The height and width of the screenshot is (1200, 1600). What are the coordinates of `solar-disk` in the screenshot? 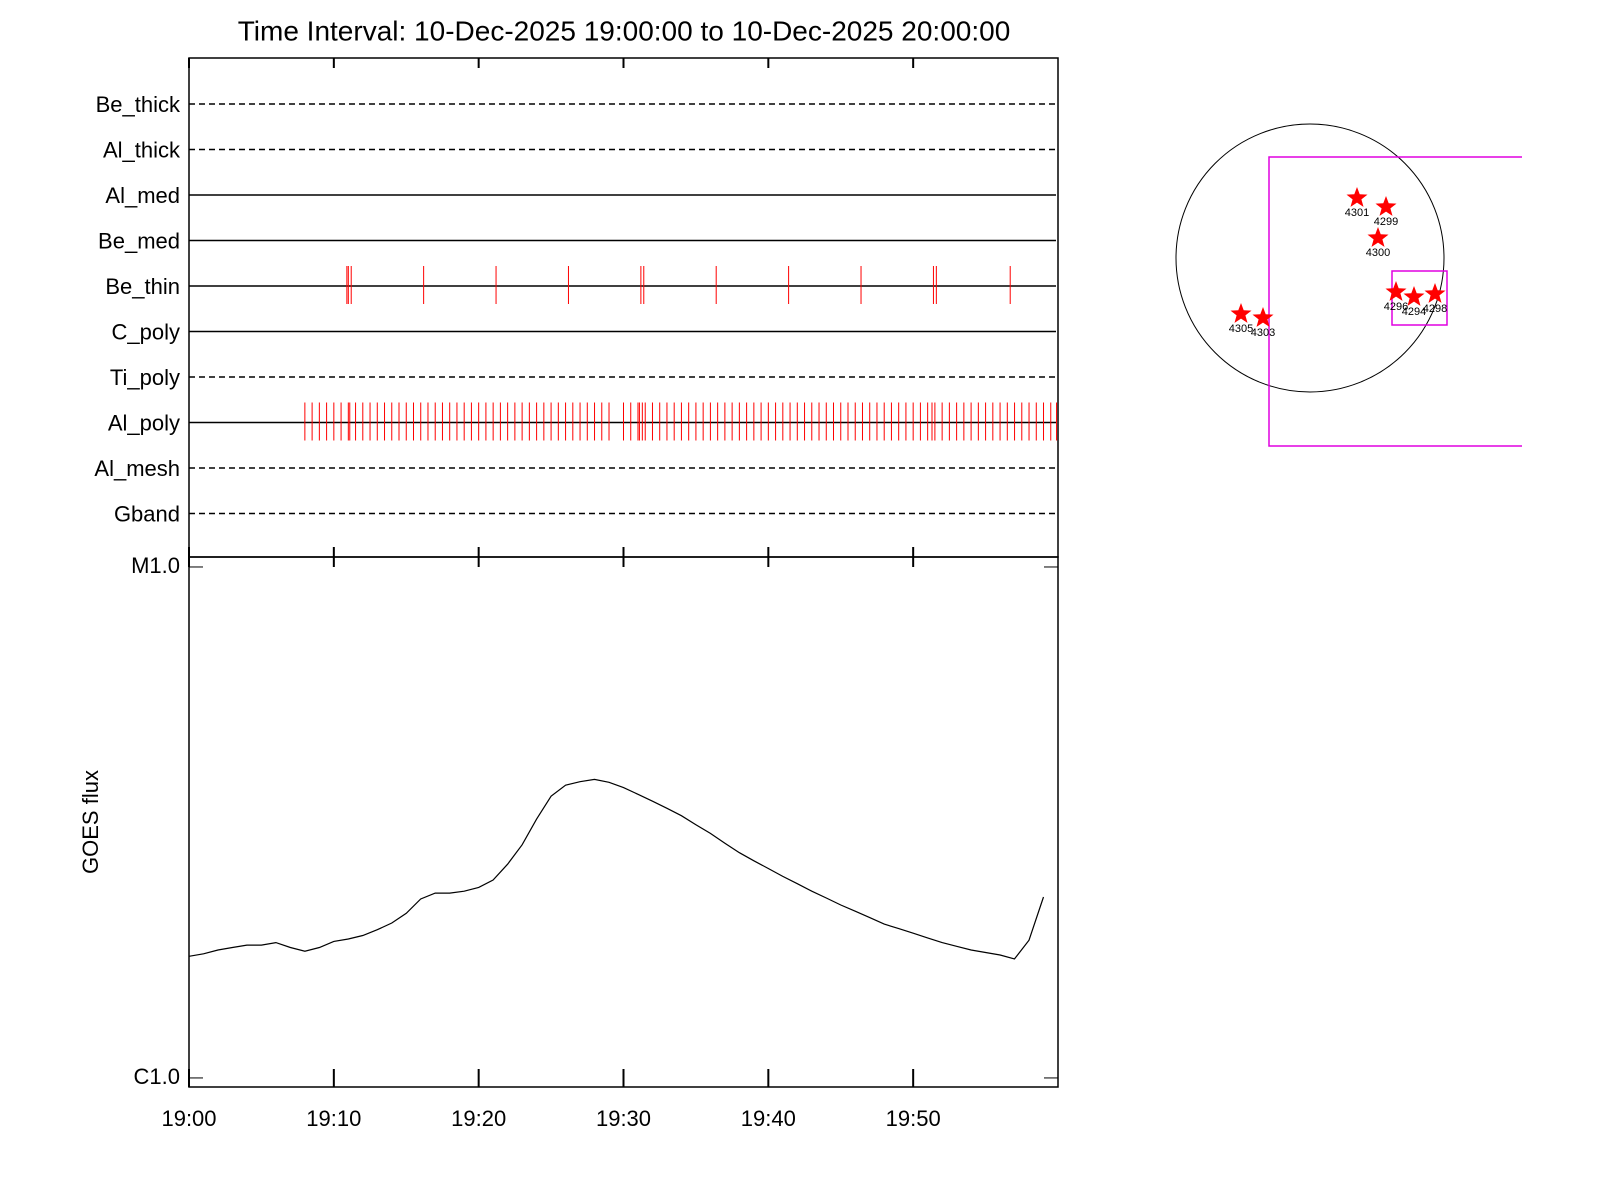 It's located at (1310, 258).